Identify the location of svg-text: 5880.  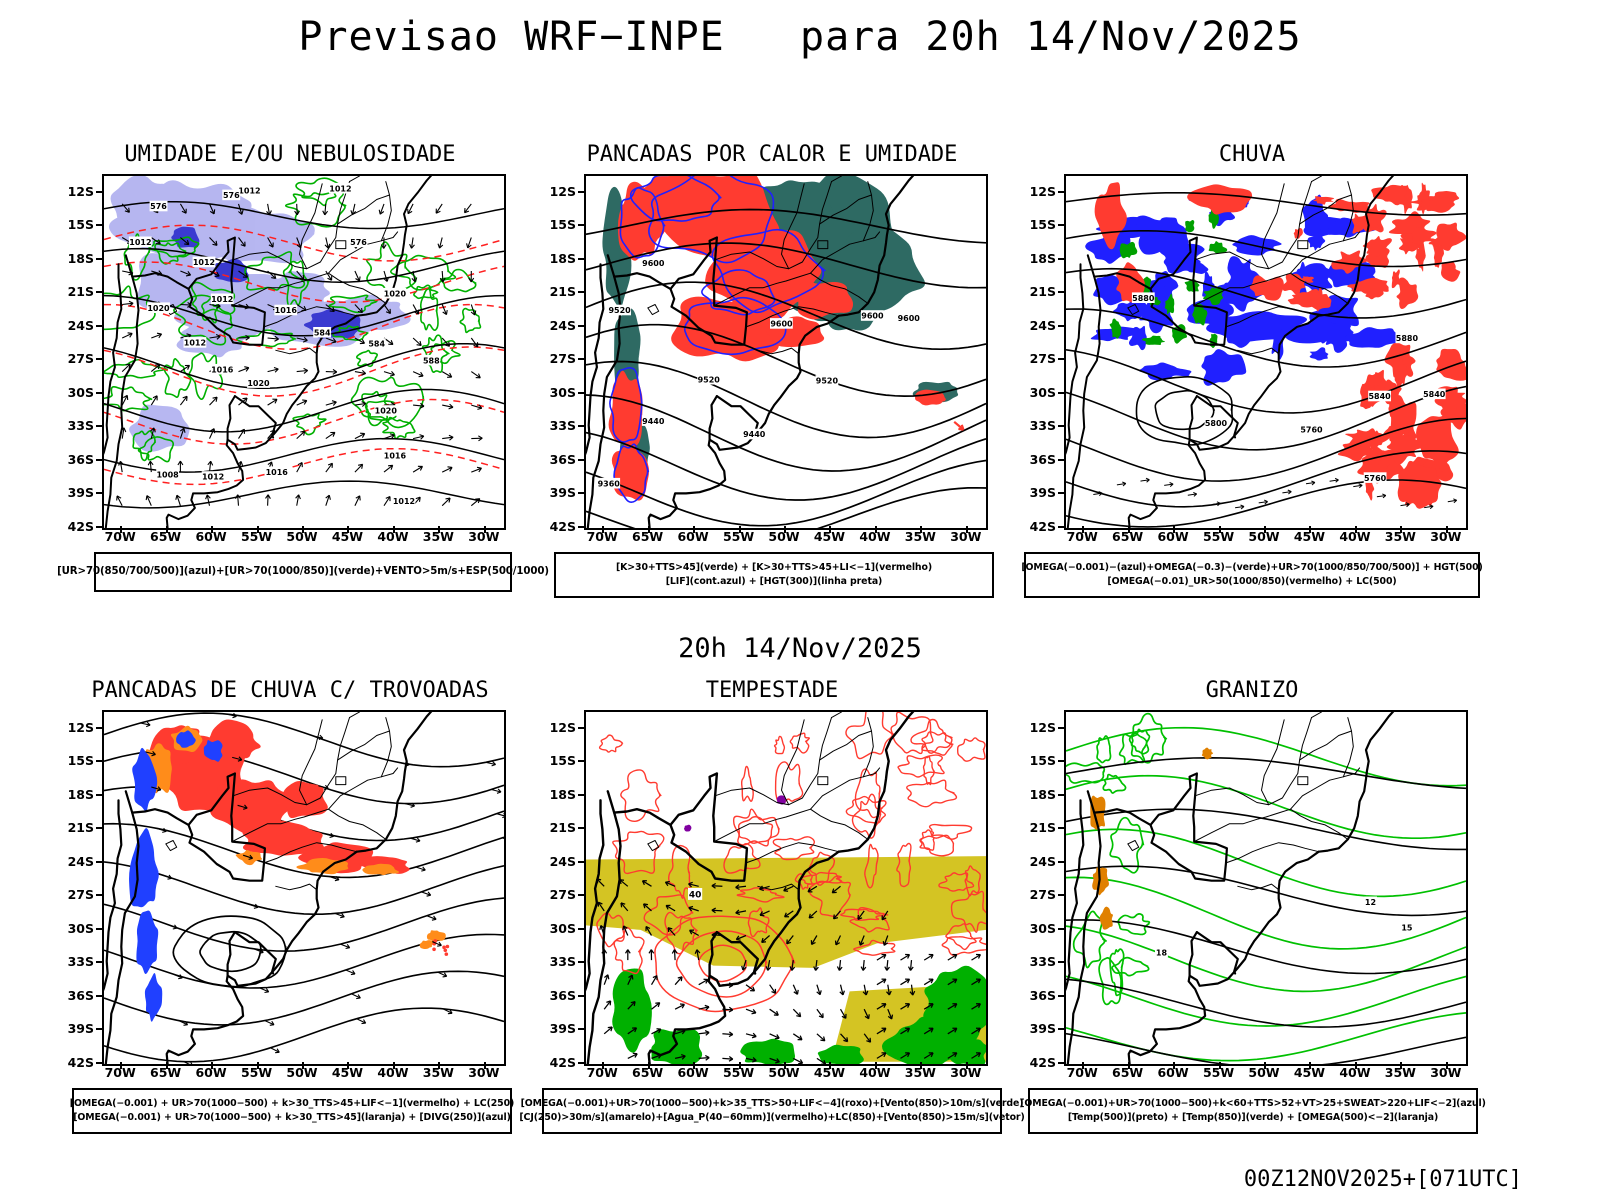
(1143, 298).